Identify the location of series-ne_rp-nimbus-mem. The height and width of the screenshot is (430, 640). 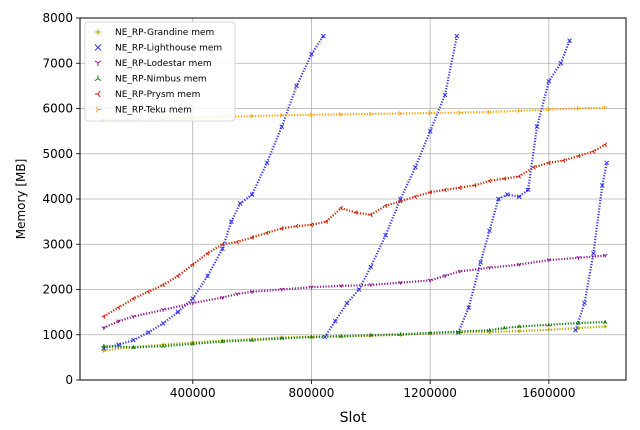
(354, 335).